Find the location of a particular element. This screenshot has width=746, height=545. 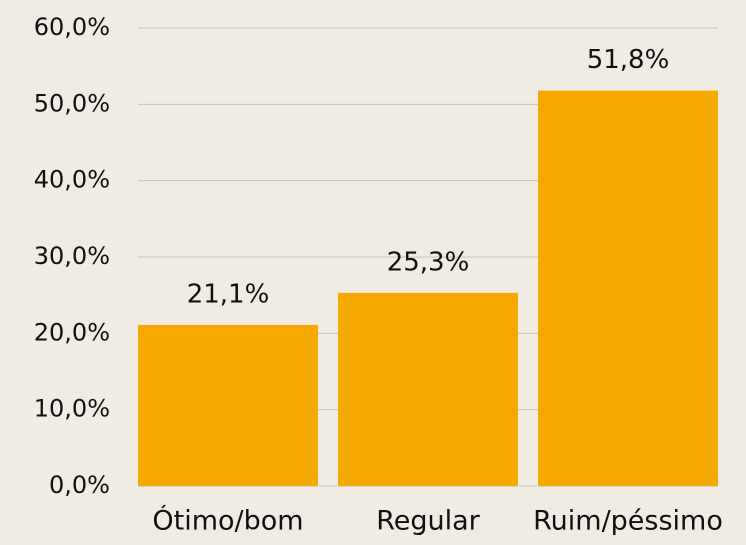

y-tick-label: 0,0% is located at coordinates (79, 485).